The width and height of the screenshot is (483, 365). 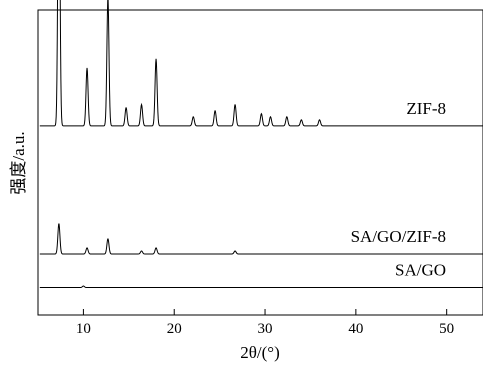 I want to click on x-tick-label: 50, so click(x=446, y=329).